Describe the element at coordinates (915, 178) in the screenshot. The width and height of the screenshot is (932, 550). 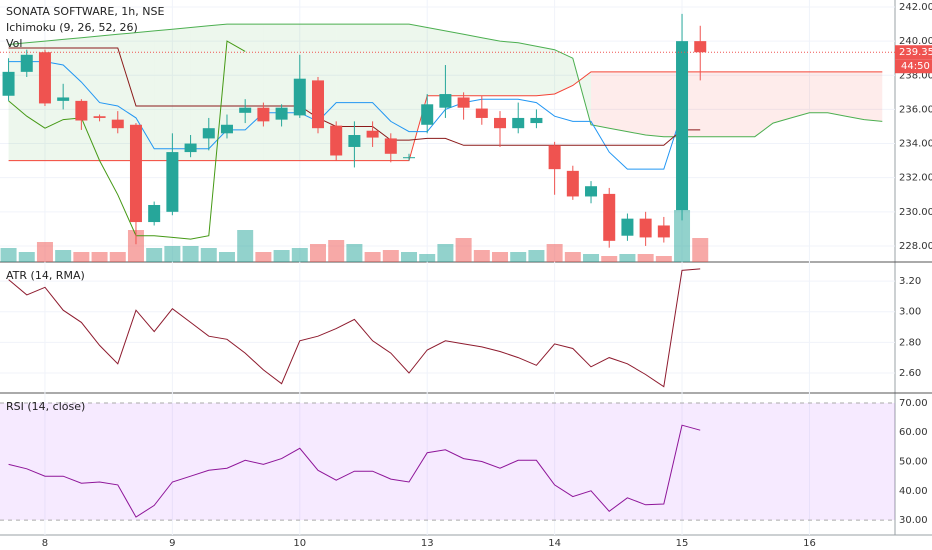
I see `y-tick-label: 232.00` at that location.